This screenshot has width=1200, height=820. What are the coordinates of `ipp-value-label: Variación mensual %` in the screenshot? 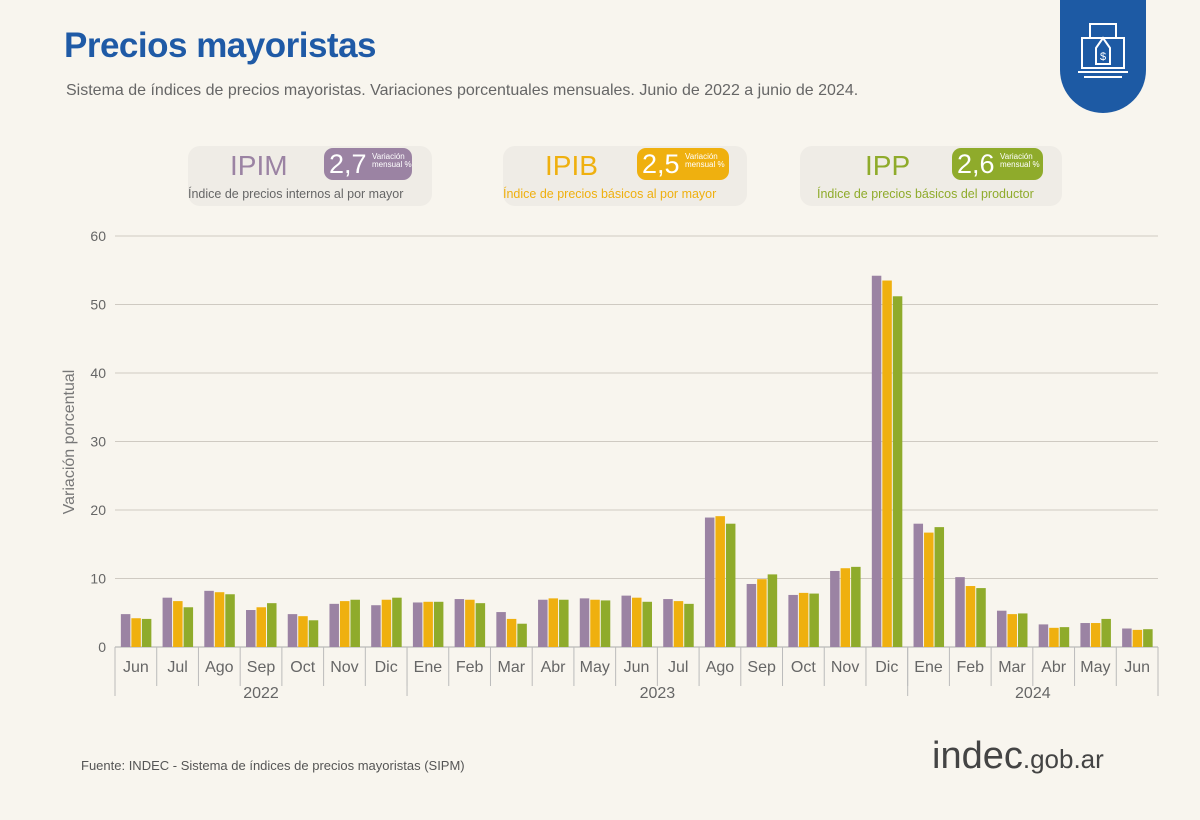 It's located at (1020, 160).